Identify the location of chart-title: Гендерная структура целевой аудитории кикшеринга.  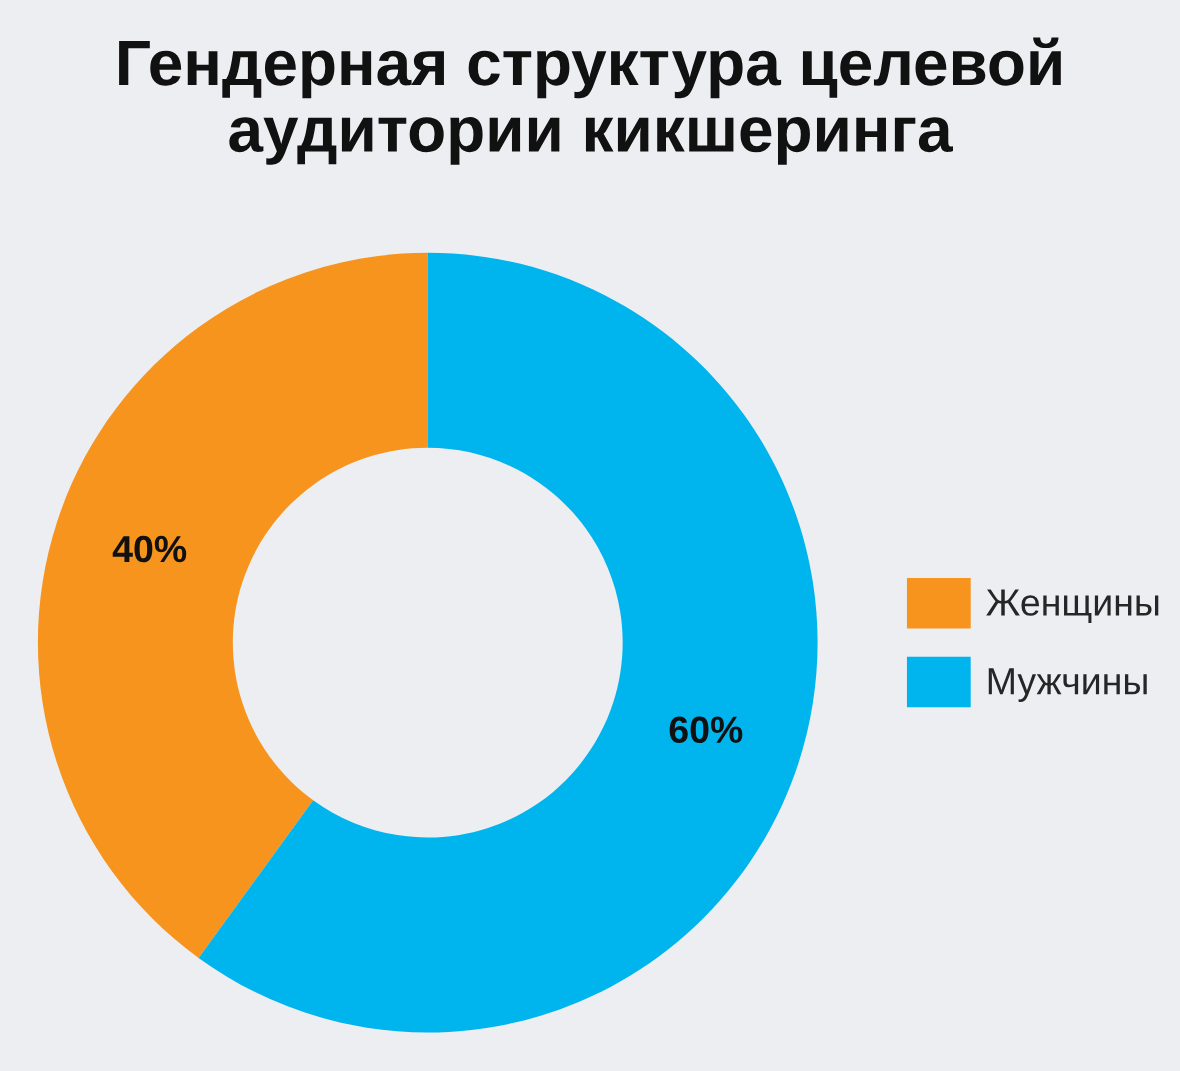
(590, 101).